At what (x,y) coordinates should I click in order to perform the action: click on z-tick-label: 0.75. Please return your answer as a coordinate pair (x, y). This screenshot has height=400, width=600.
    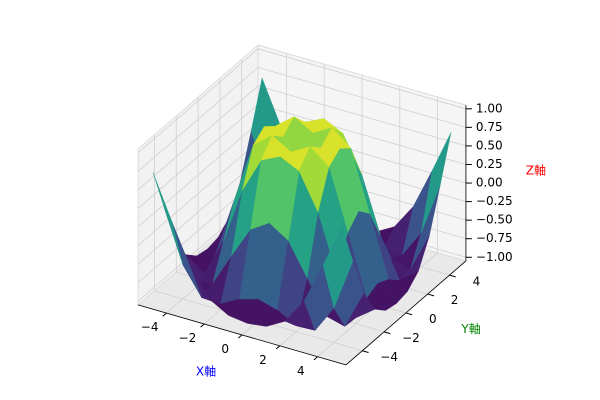
    Looking at the image, I should click on (489, 127).